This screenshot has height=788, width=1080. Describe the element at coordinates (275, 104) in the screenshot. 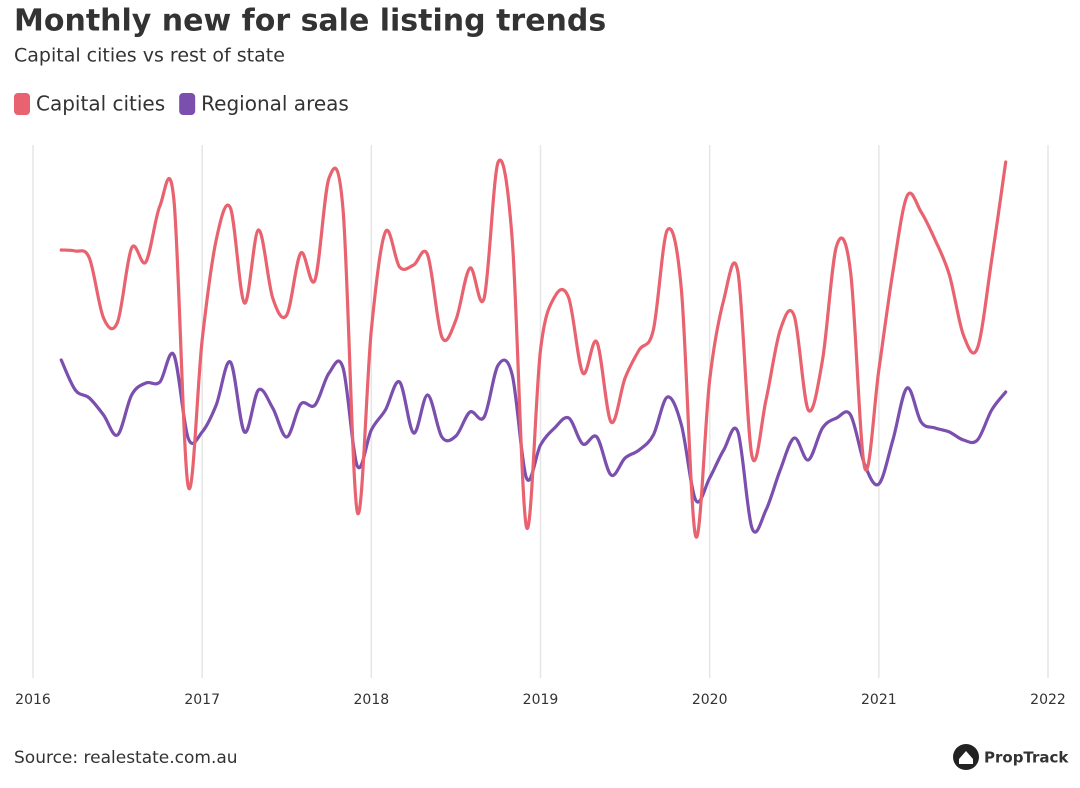

I see `legend-label: Regional areas` at that location.